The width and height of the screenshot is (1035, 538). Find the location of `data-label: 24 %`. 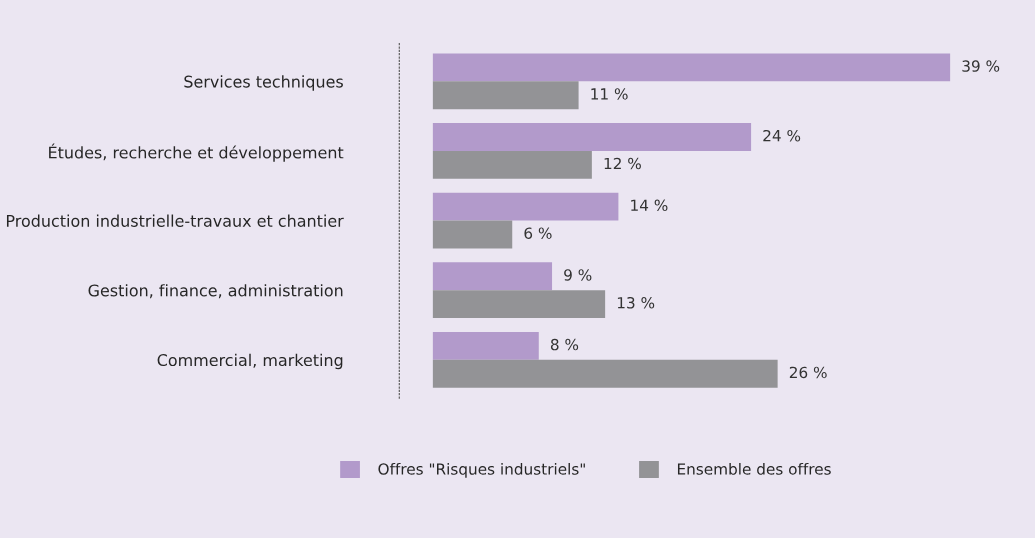

data-label: 24 % is located at coordinates (782, 135).